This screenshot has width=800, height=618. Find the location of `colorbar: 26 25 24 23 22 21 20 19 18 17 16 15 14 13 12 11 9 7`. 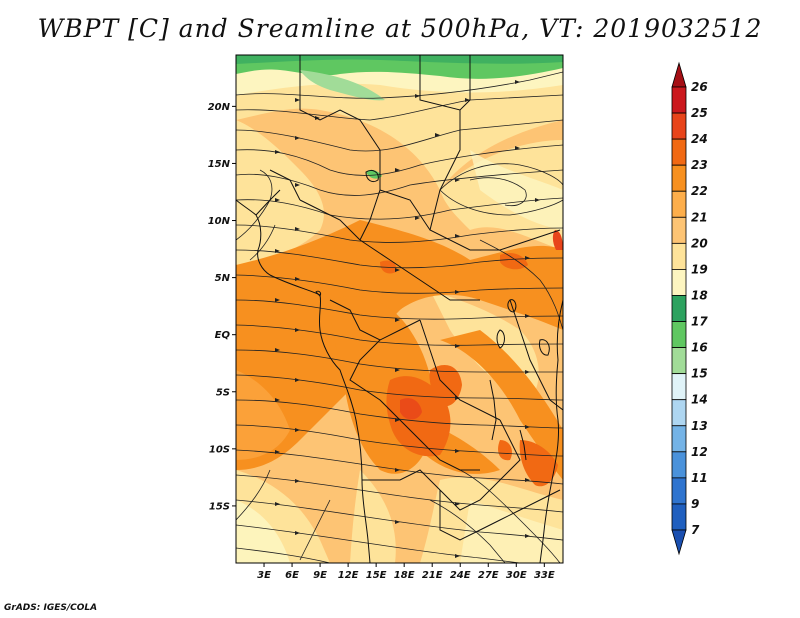

colorbar: 26 25 24 23 22 21 20 19 18 17 16 15 14 13 12 11 9 7 is located at coordinates (689, 308).